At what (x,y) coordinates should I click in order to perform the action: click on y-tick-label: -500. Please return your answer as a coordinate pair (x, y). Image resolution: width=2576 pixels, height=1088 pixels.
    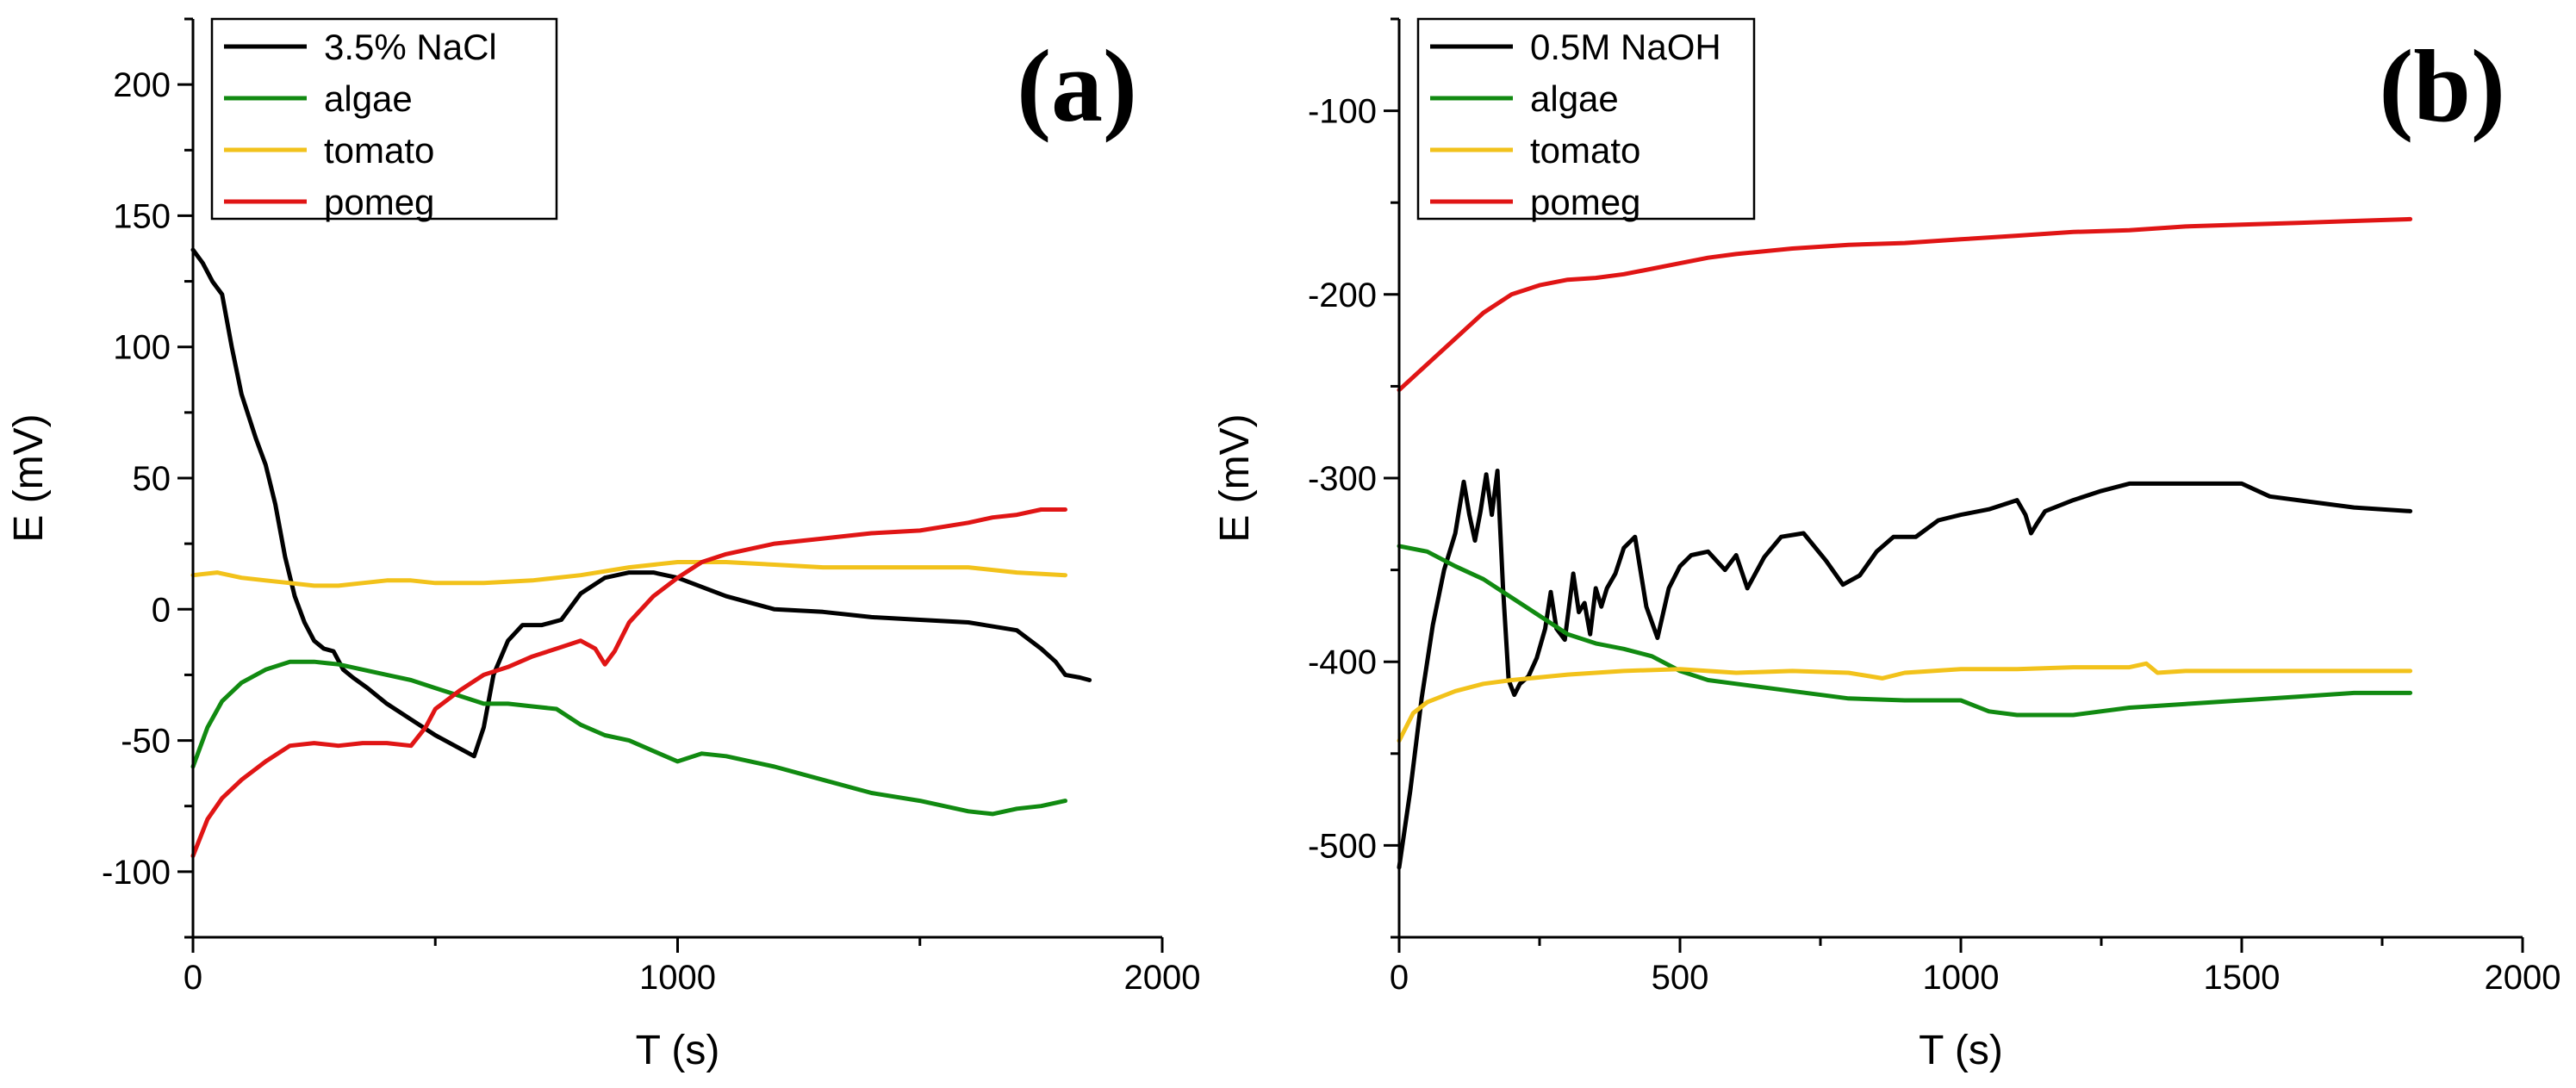
    Looking at the image, I should click on (1343, 846).